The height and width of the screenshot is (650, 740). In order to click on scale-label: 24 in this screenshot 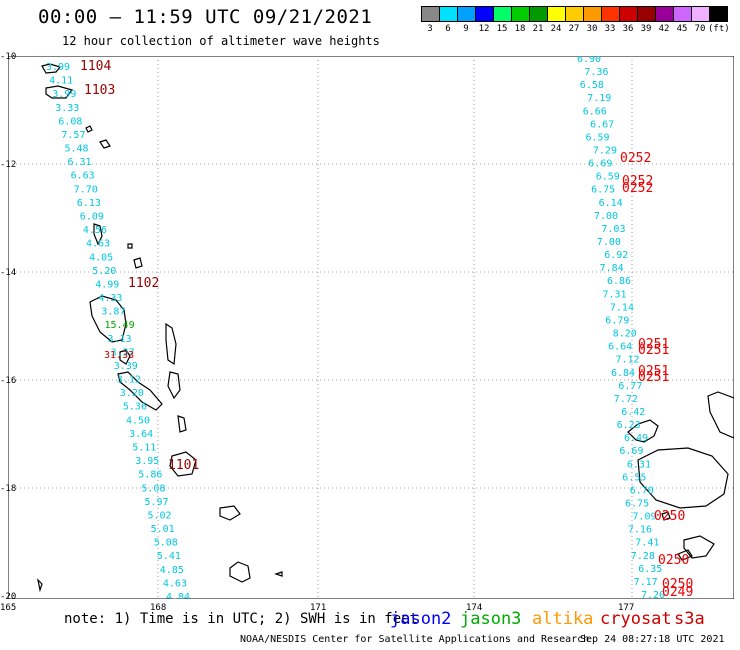, I will do `click(556, 29)`.